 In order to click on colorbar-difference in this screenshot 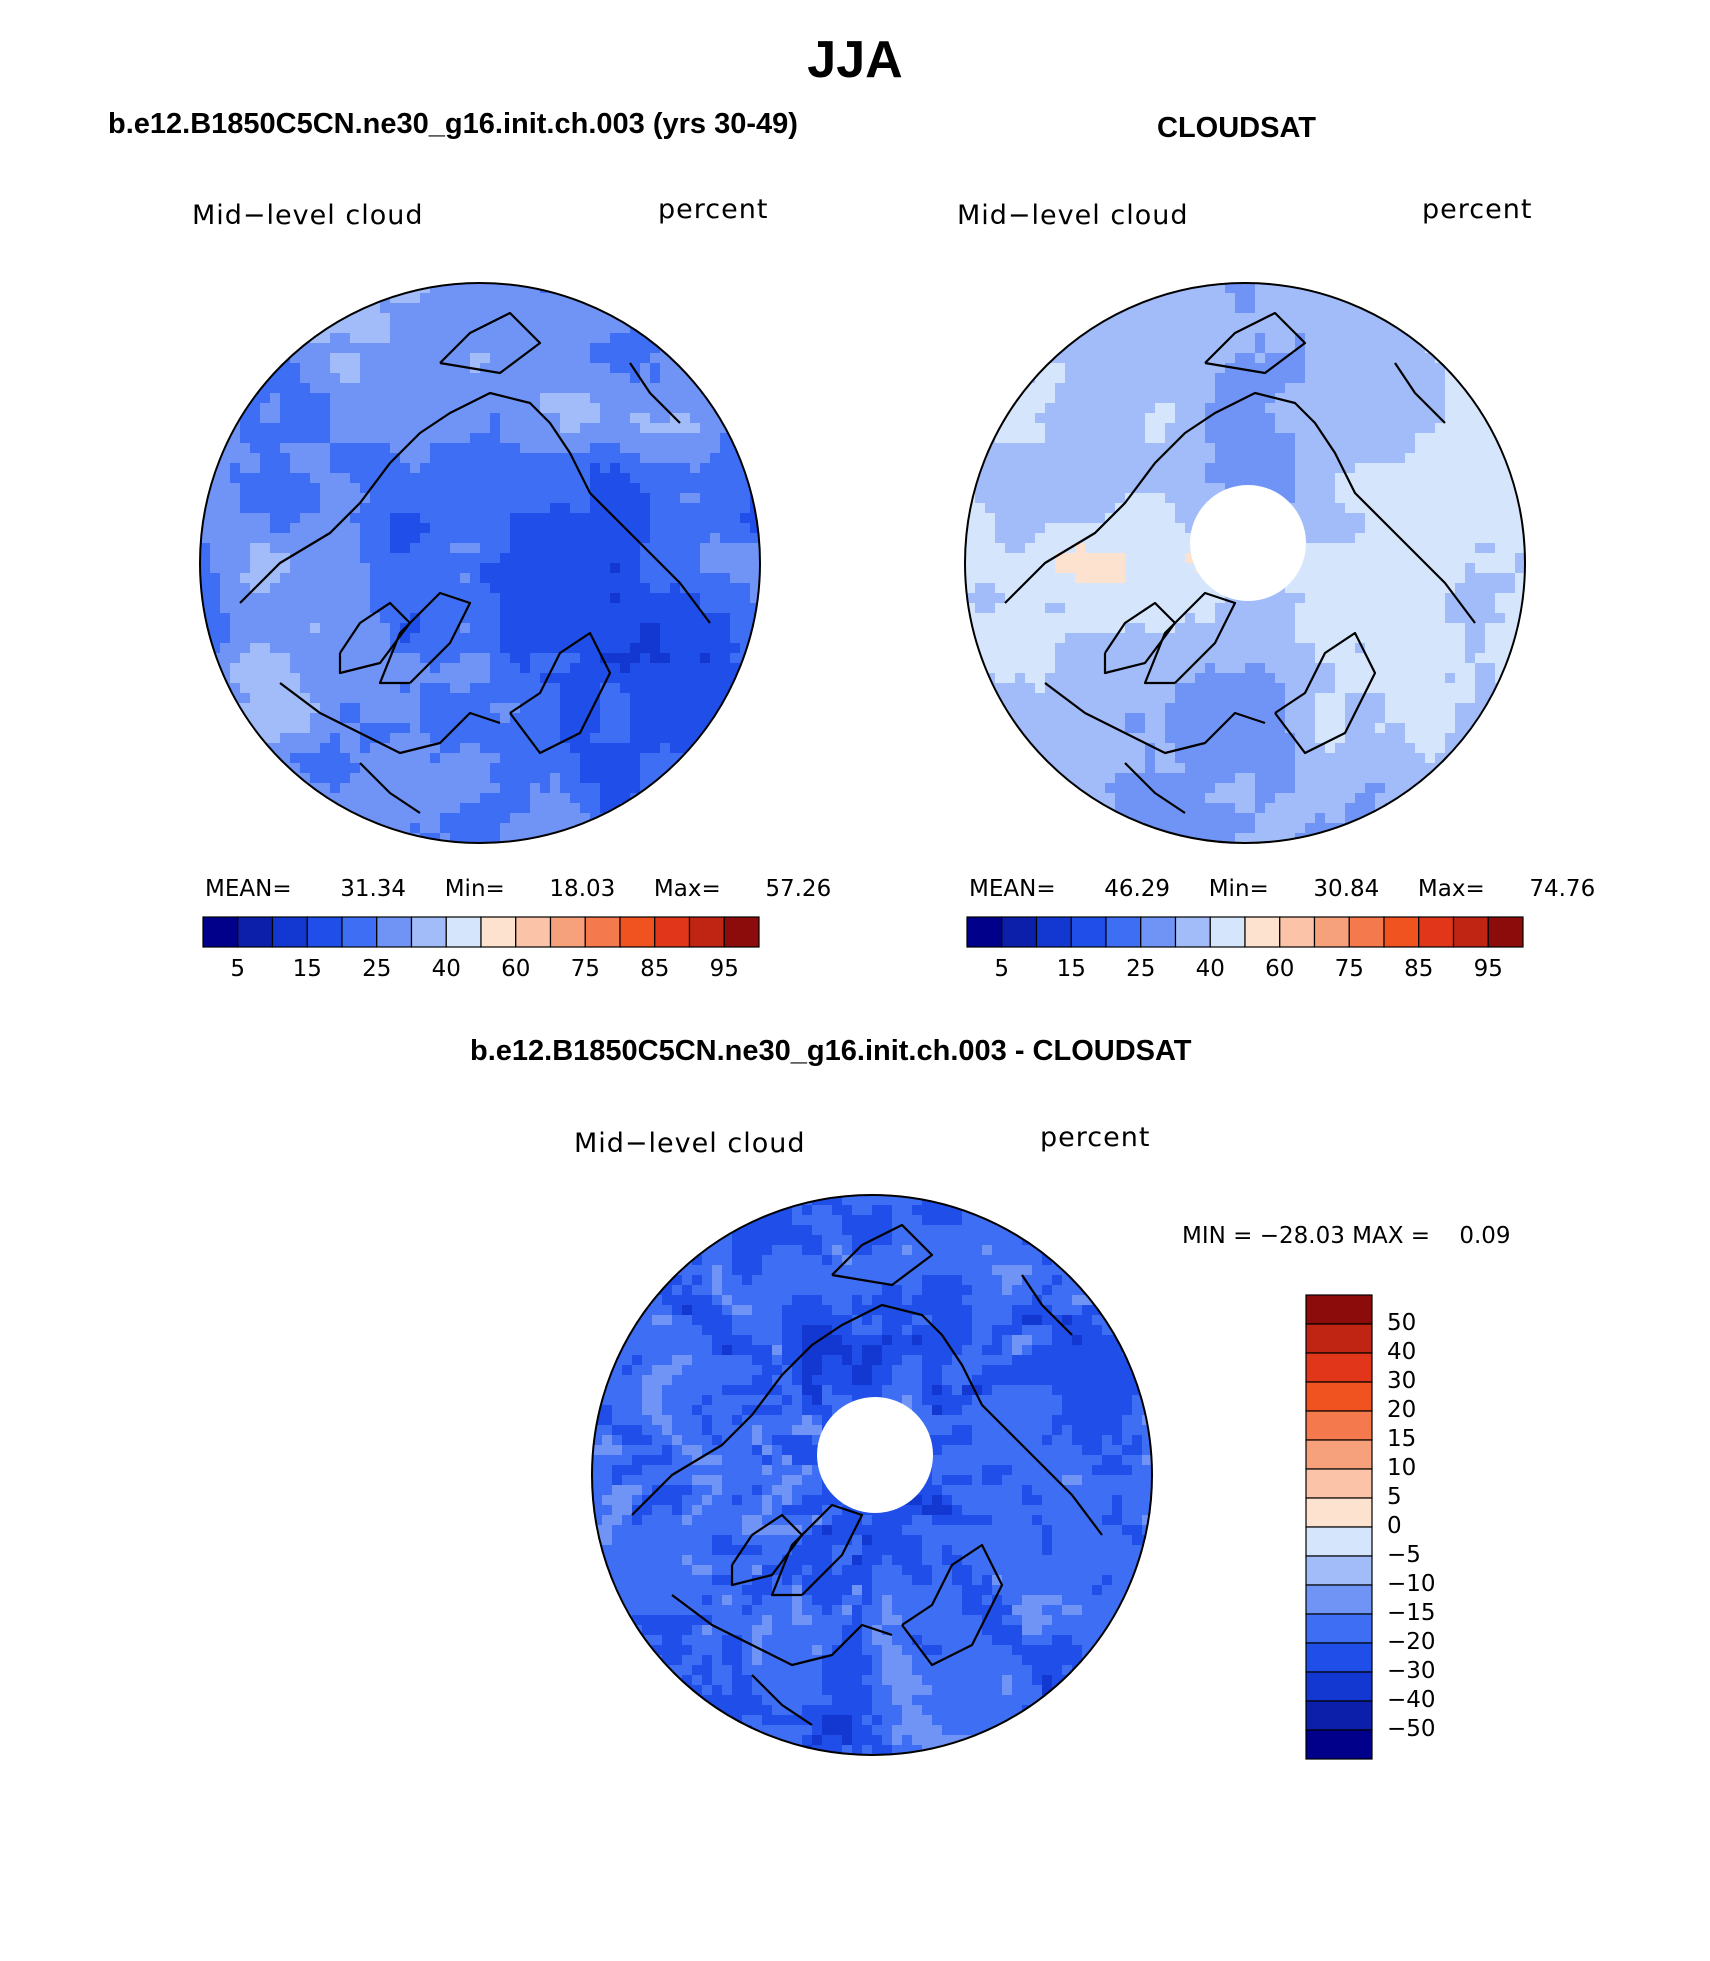, I will do `click(1339, 1527)`.